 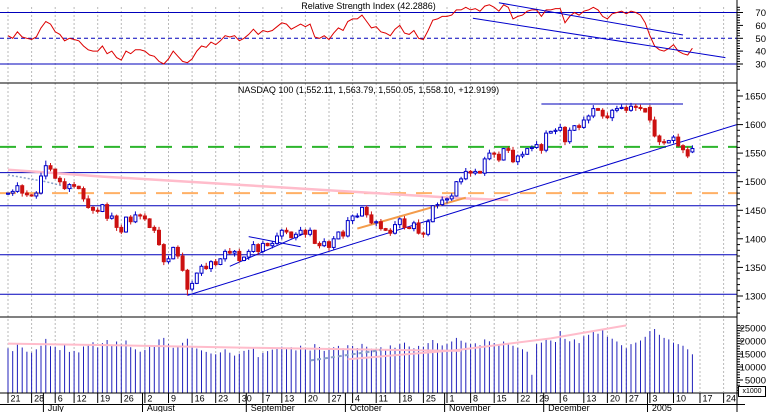 What do you see at coordinates (366, 407) in the screenshot?
I see `svg-text: October` at bounding box center [366, 407].